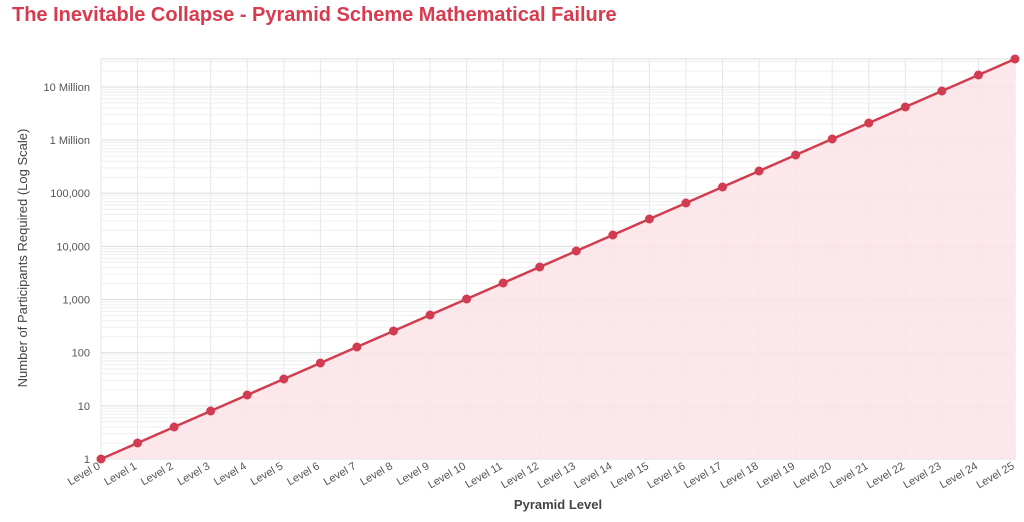 The image size is (1024, 522). Describe the element at coordinates (813, 475) in the screenshot. I see `x-tick-label: Level 20` at that location.